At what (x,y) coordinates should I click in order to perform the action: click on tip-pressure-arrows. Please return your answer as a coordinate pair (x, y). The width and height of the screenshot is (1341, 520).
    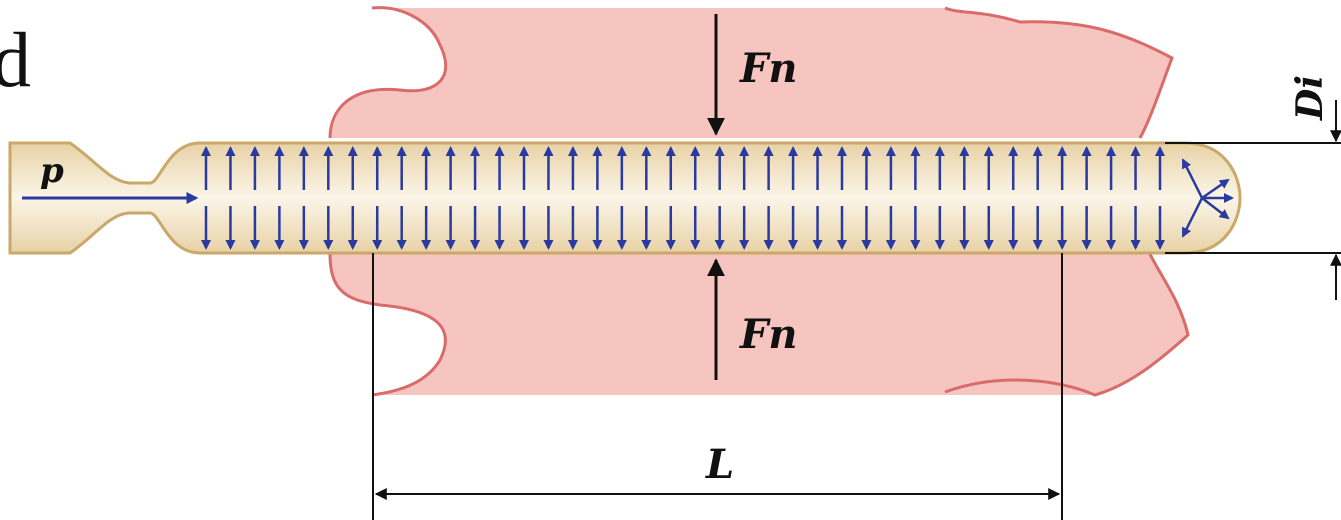
    Looking at the image, I should click on (1207, 198).